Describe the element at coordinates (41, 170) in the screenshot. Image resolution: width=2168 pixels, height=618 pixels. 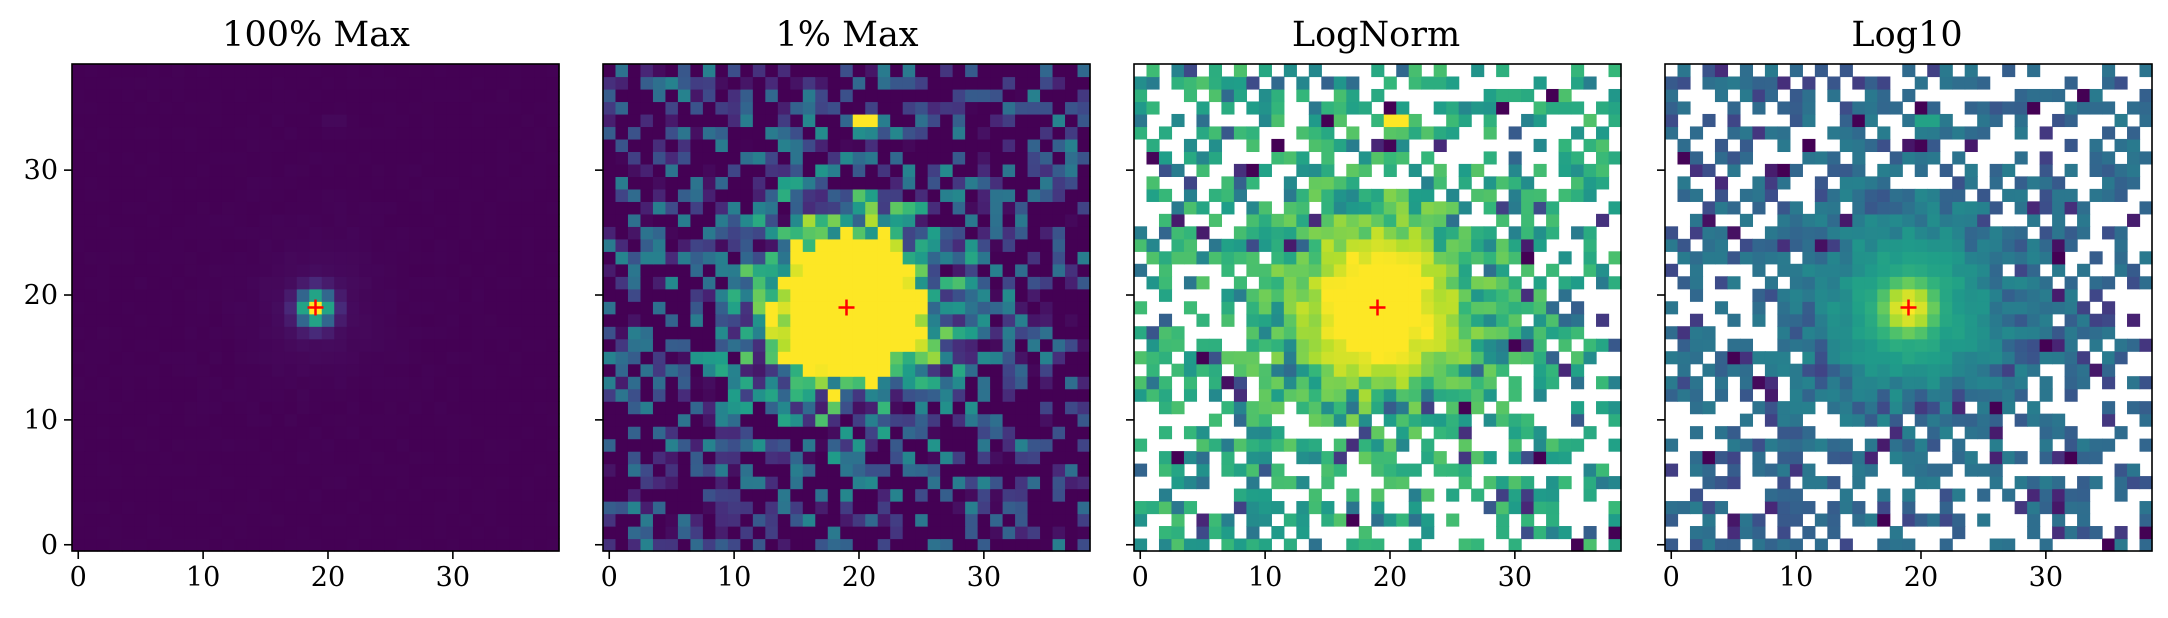
I see `y-tick-label: 30` at that location.